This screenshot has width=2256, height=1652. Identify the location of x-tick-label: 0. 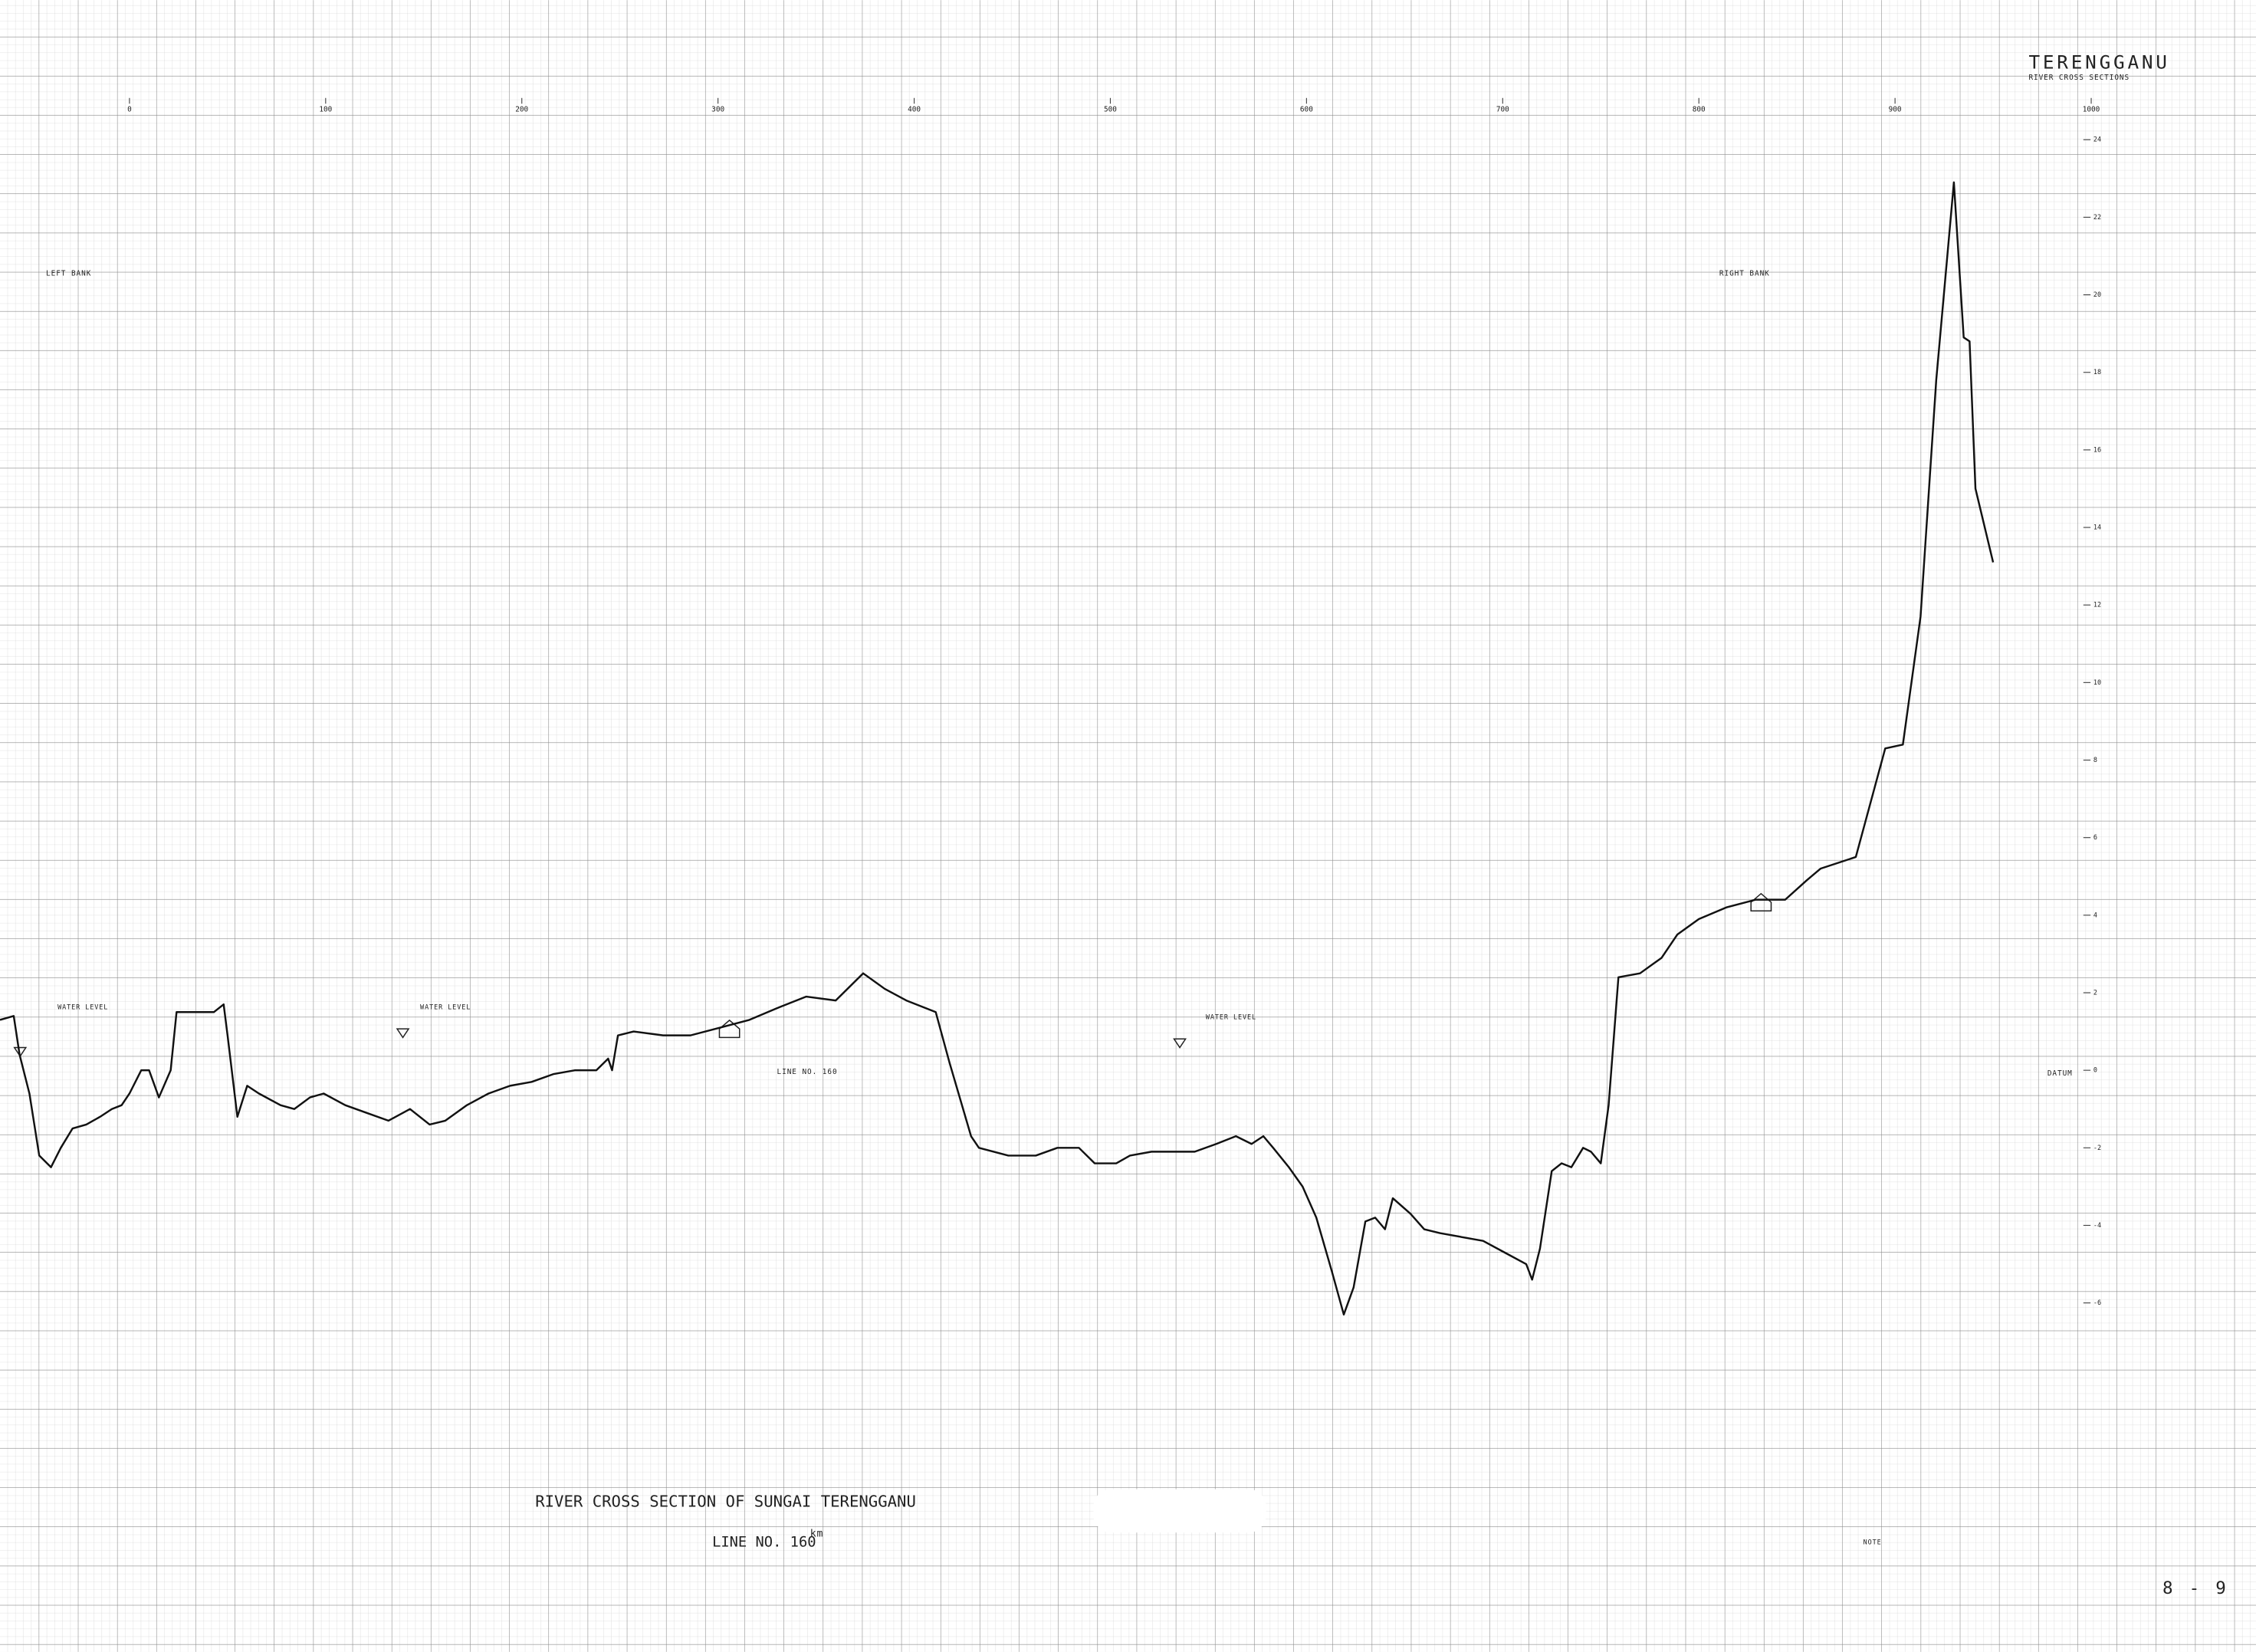
(129, 109).